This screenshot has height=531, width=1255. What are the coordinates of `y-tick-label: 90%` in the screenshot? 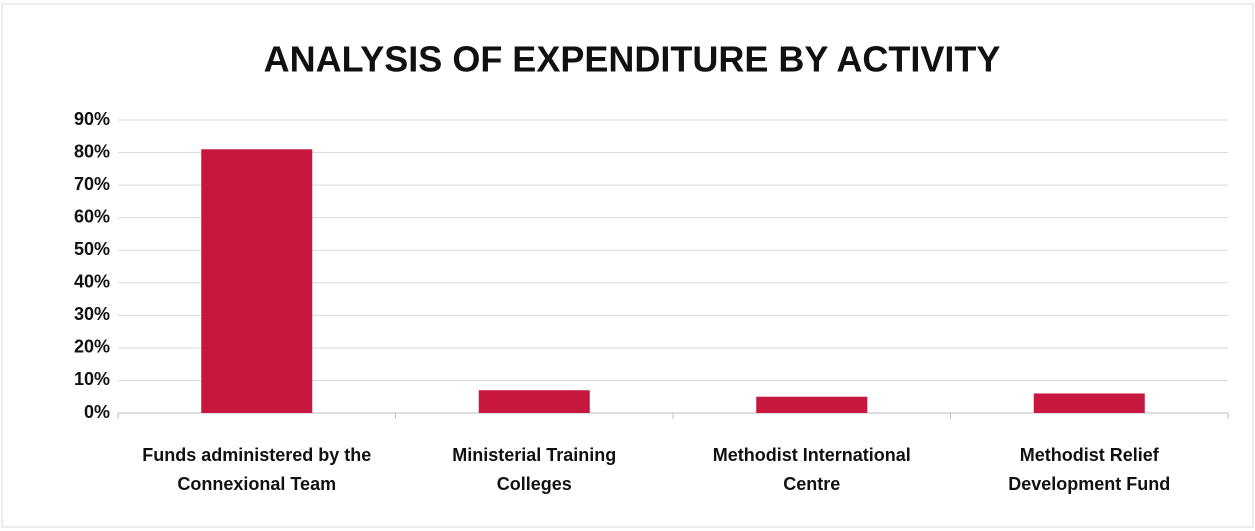 It's located at (92, 119).